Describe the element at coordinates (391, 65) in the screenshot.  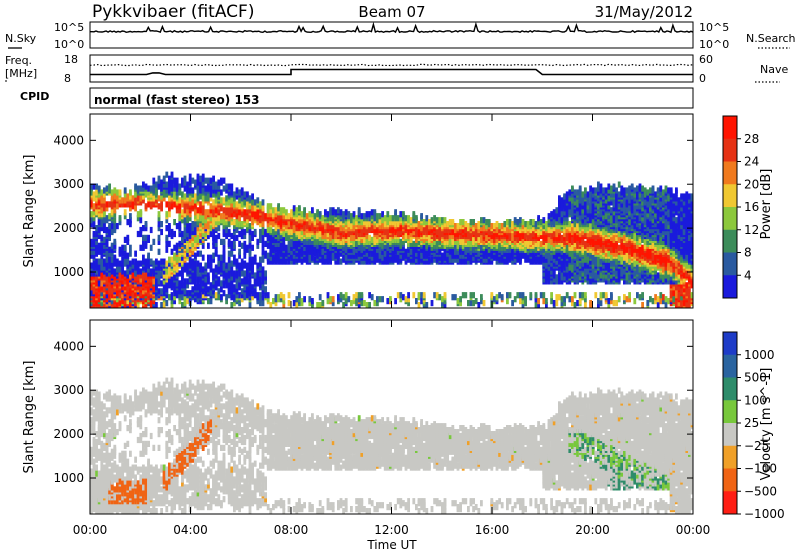
I see `nave-trace` at that location.